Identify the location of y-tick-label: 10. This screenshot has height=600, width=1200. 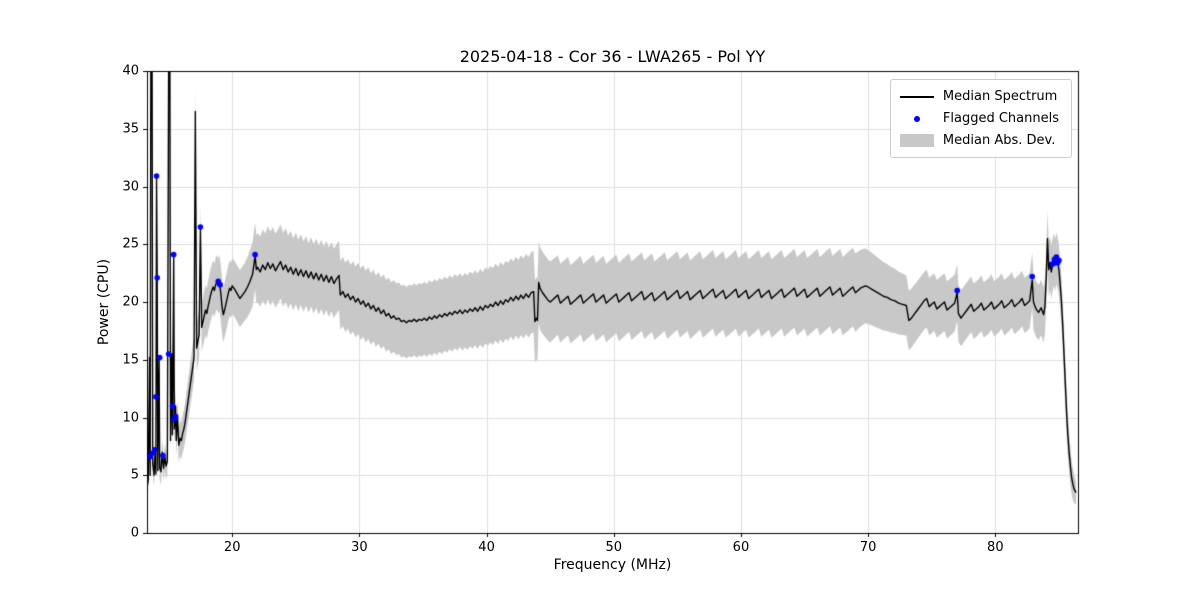
(130, 417).